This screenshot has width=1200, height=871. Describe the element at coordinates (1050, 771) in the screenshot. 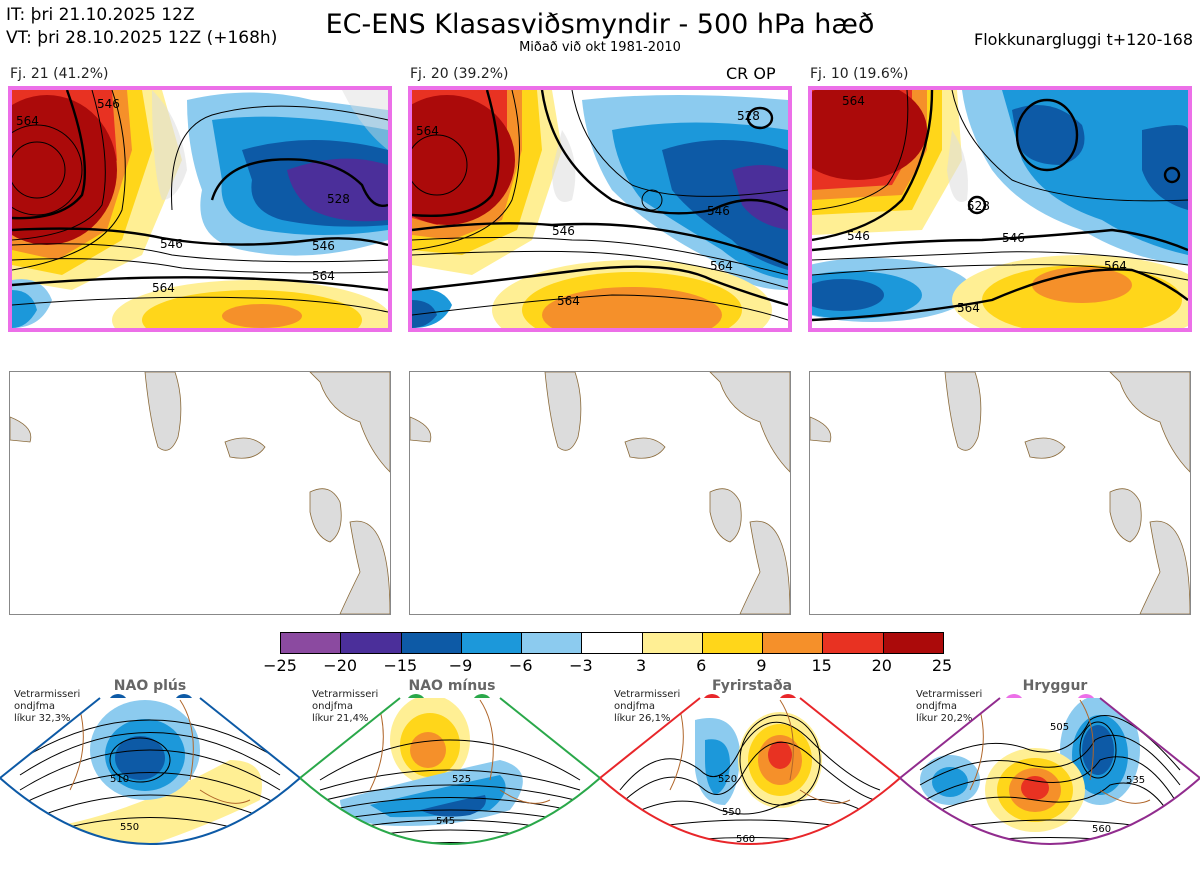

I see `regime-4-map: 505 535 560` at that location.